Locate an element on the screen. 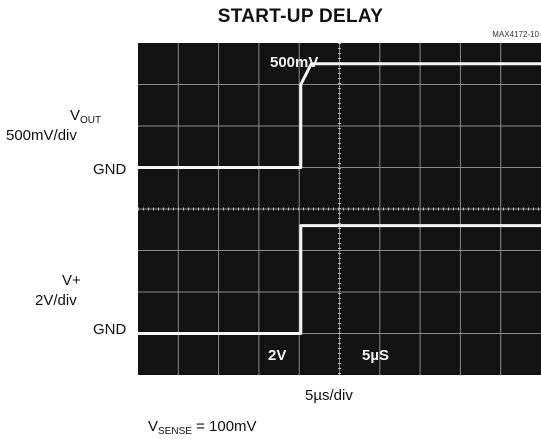 This screenshot has height=439, width=541. note-suffix: = 100mV is located at coordinates (224, 426).